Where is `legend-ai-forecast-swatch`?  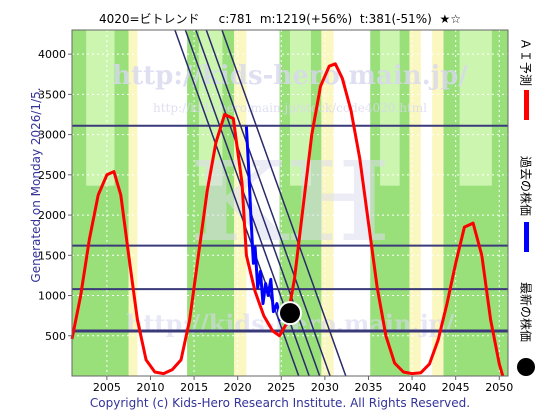
legend-ai-forecast-swatch is located at coordinates (526, 105).